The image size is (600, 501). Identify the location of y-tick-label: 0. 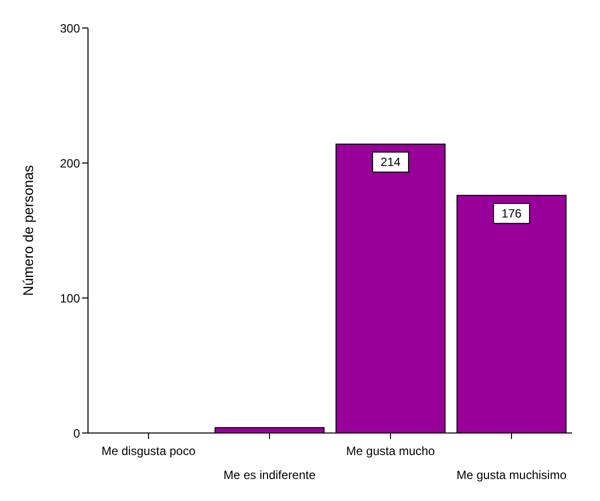
(76, 433).